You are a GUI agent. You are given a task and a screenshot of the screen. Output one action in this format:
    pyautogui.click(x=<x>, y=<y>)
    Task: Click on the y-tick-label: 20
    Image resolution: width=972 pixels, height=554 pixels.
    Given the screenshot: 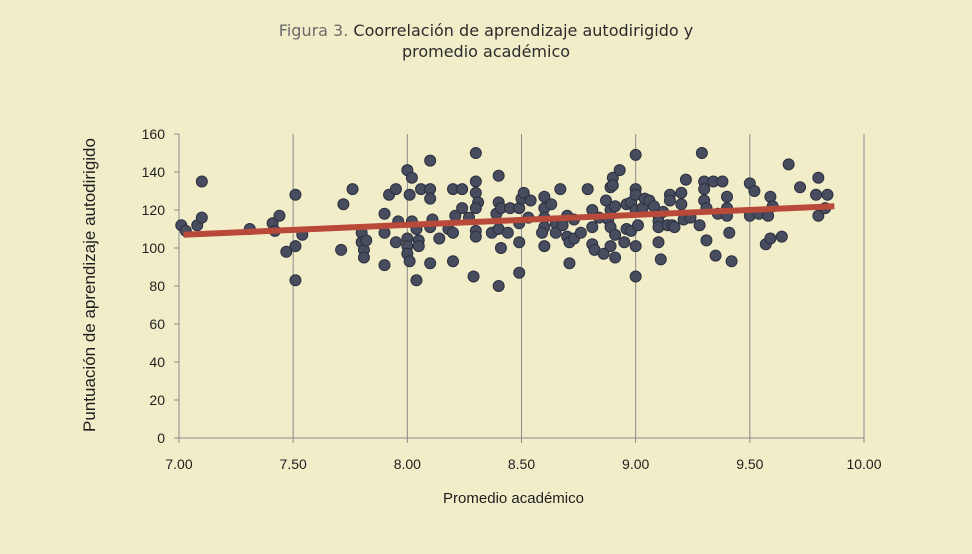 What is the action you would take?
    pyautogui.click(x=157, y=400)
    